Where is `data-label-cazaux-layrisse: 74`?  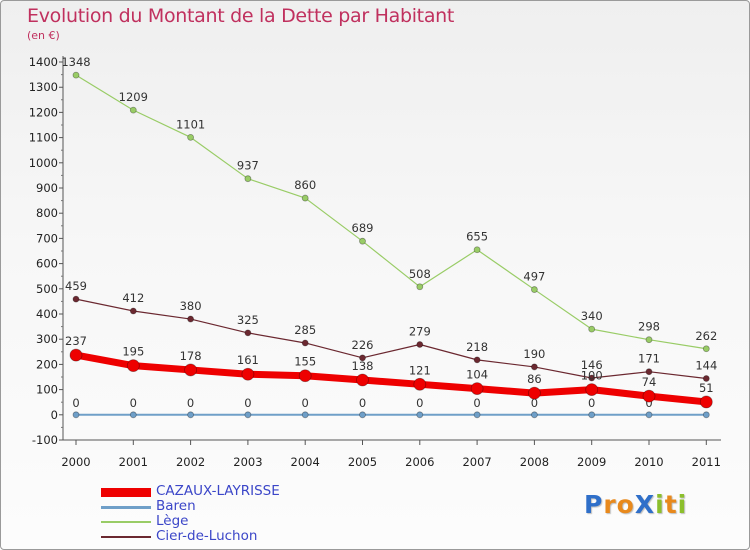
data-label-cazaux-layrisse: 74 is located at coordinates (649, 382).